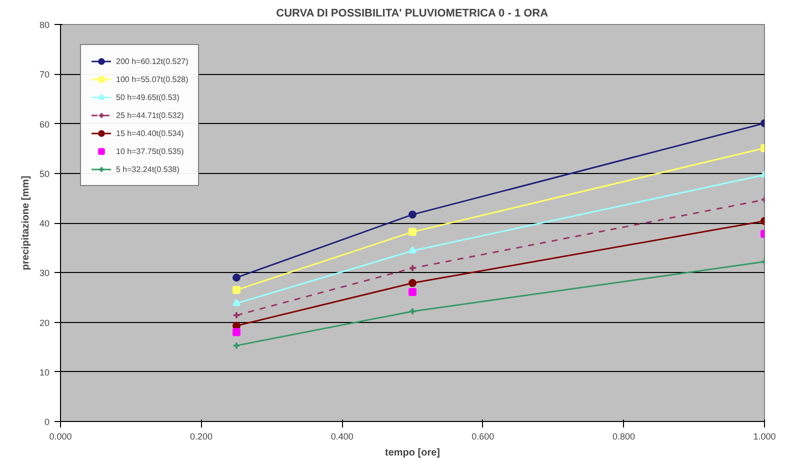 The width and height of the screenshot is (794, 461). What do you see at coordinates (44, 223) in the screenshot?
I see `y-tick-label: 40` at bounding box center [44, 223].